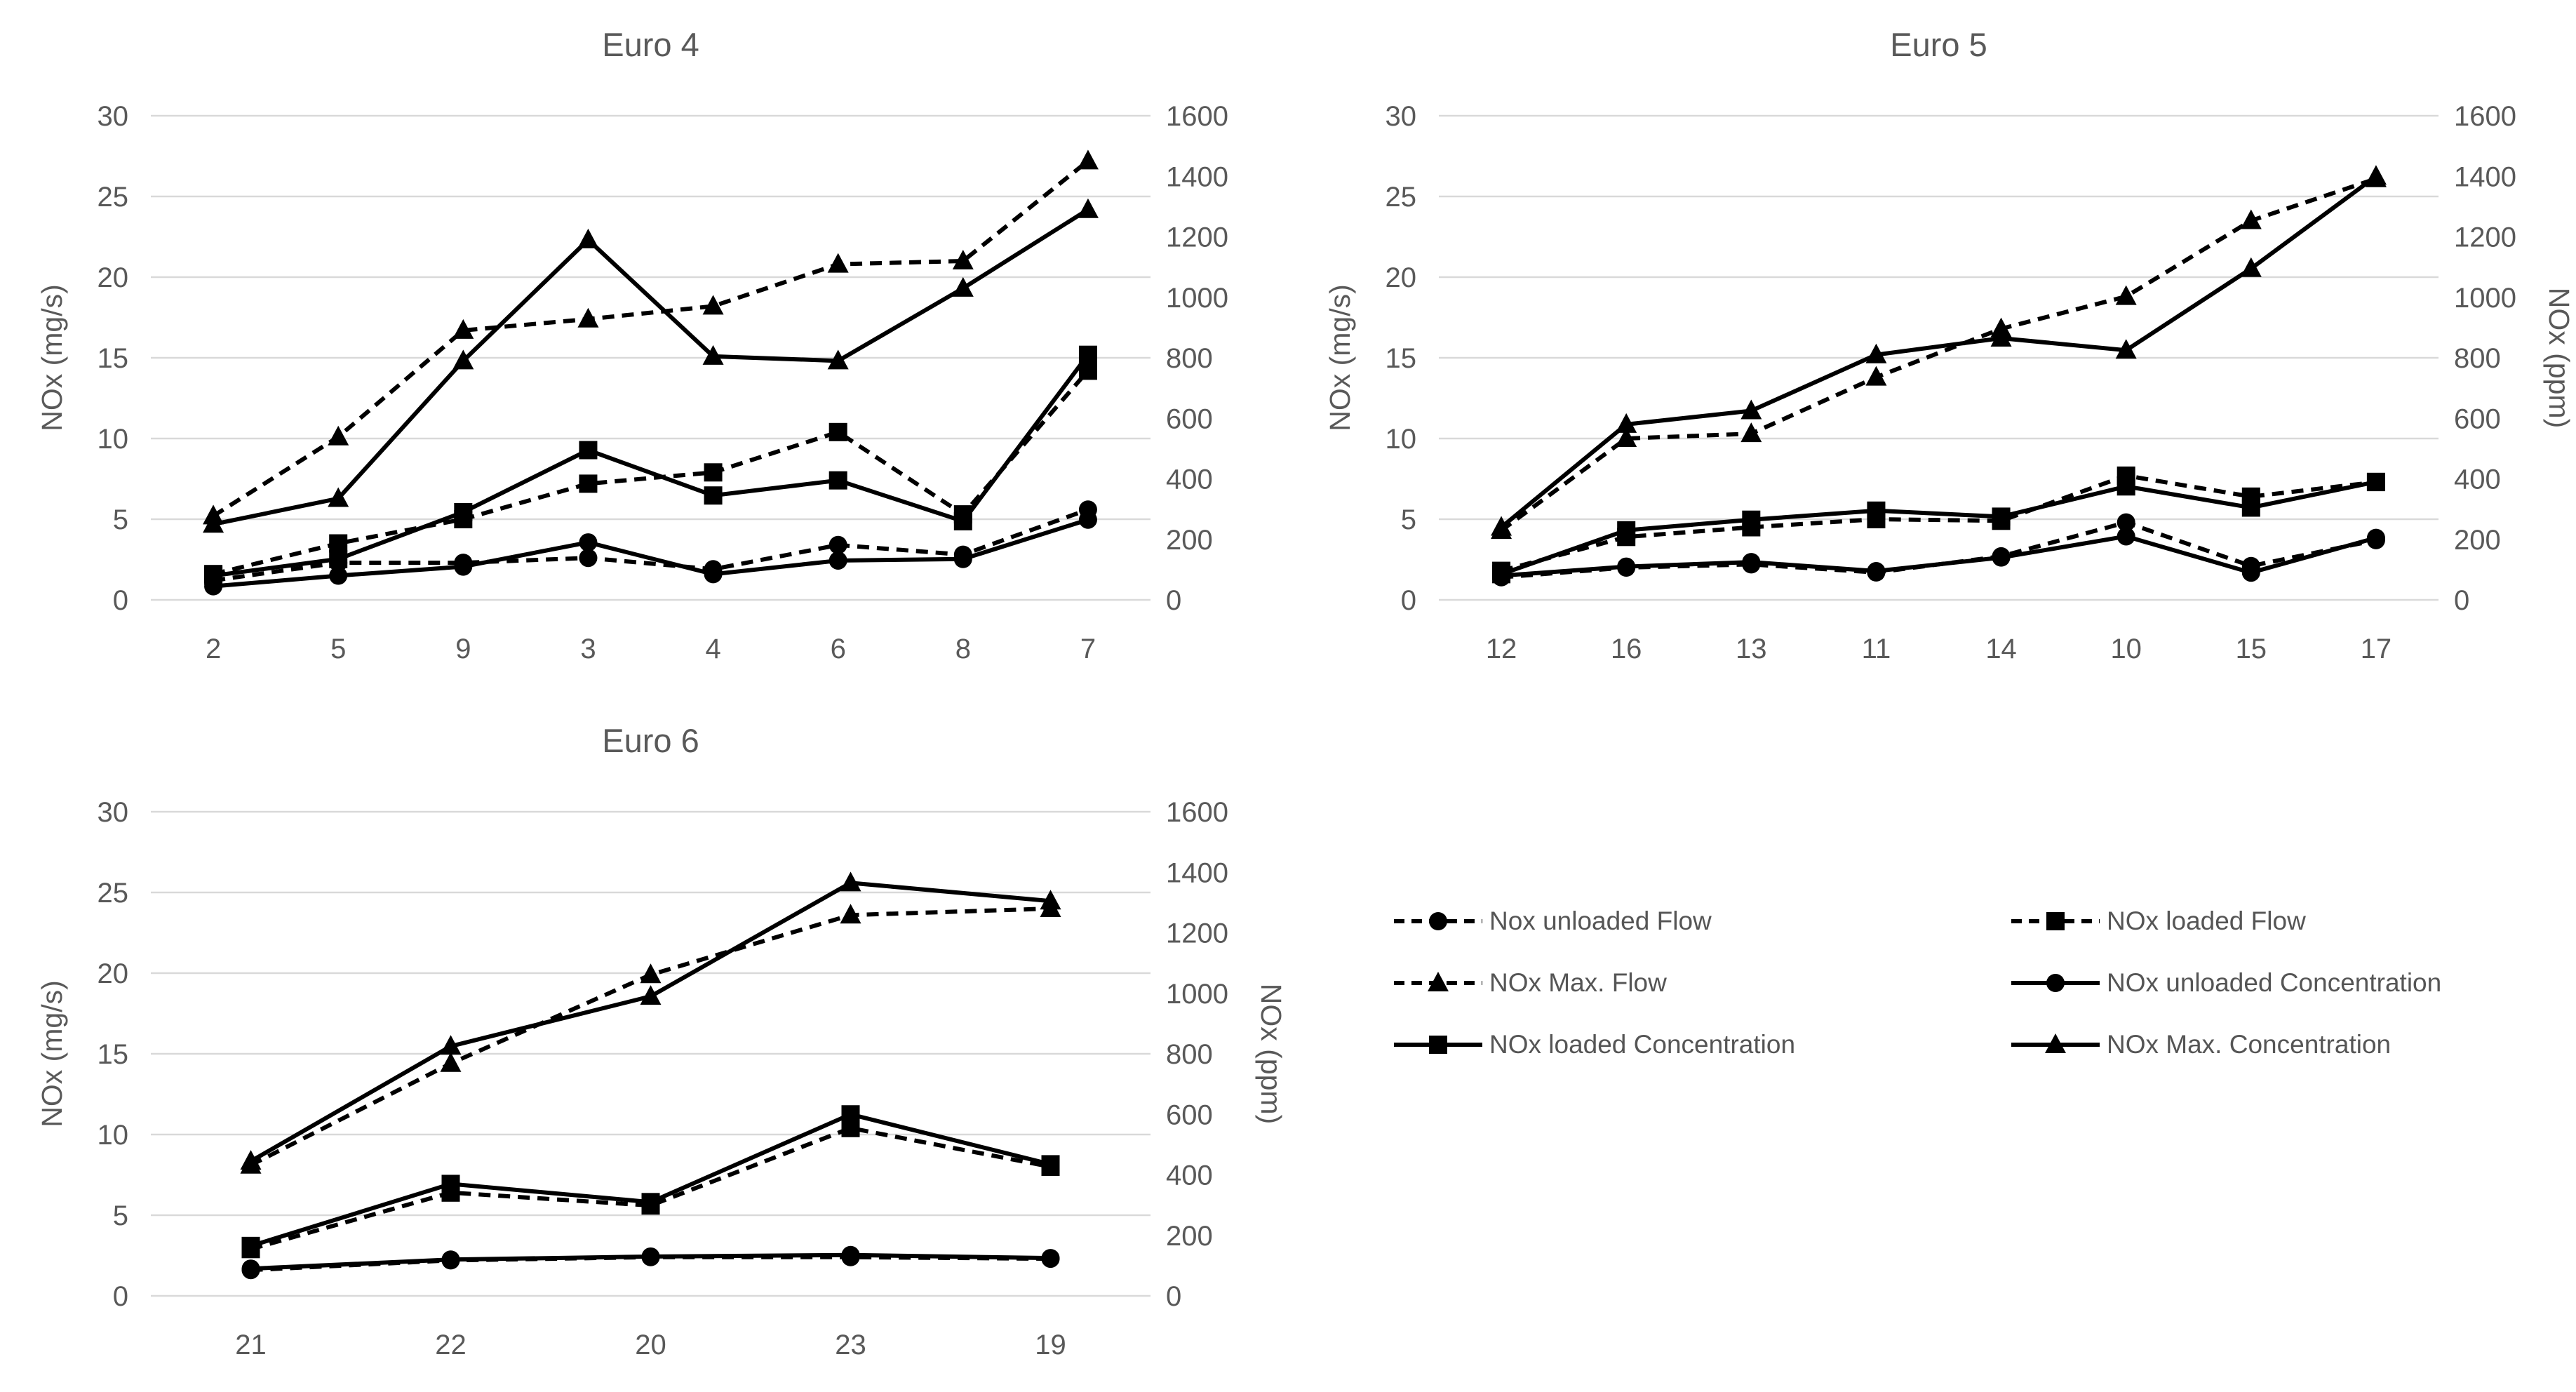  I want to click on x-axis-tick-label: 21, so click(251, 1345).